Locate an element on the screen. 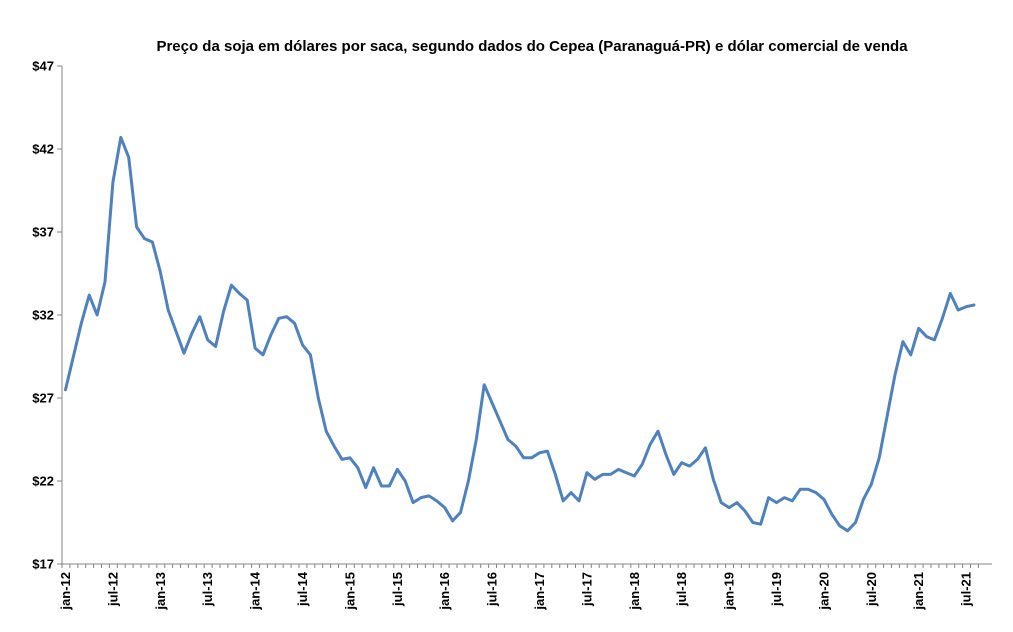 This screenshot has width=1013, height=632. x-tick-label: jul-20 is located at coordinates (871, 589).